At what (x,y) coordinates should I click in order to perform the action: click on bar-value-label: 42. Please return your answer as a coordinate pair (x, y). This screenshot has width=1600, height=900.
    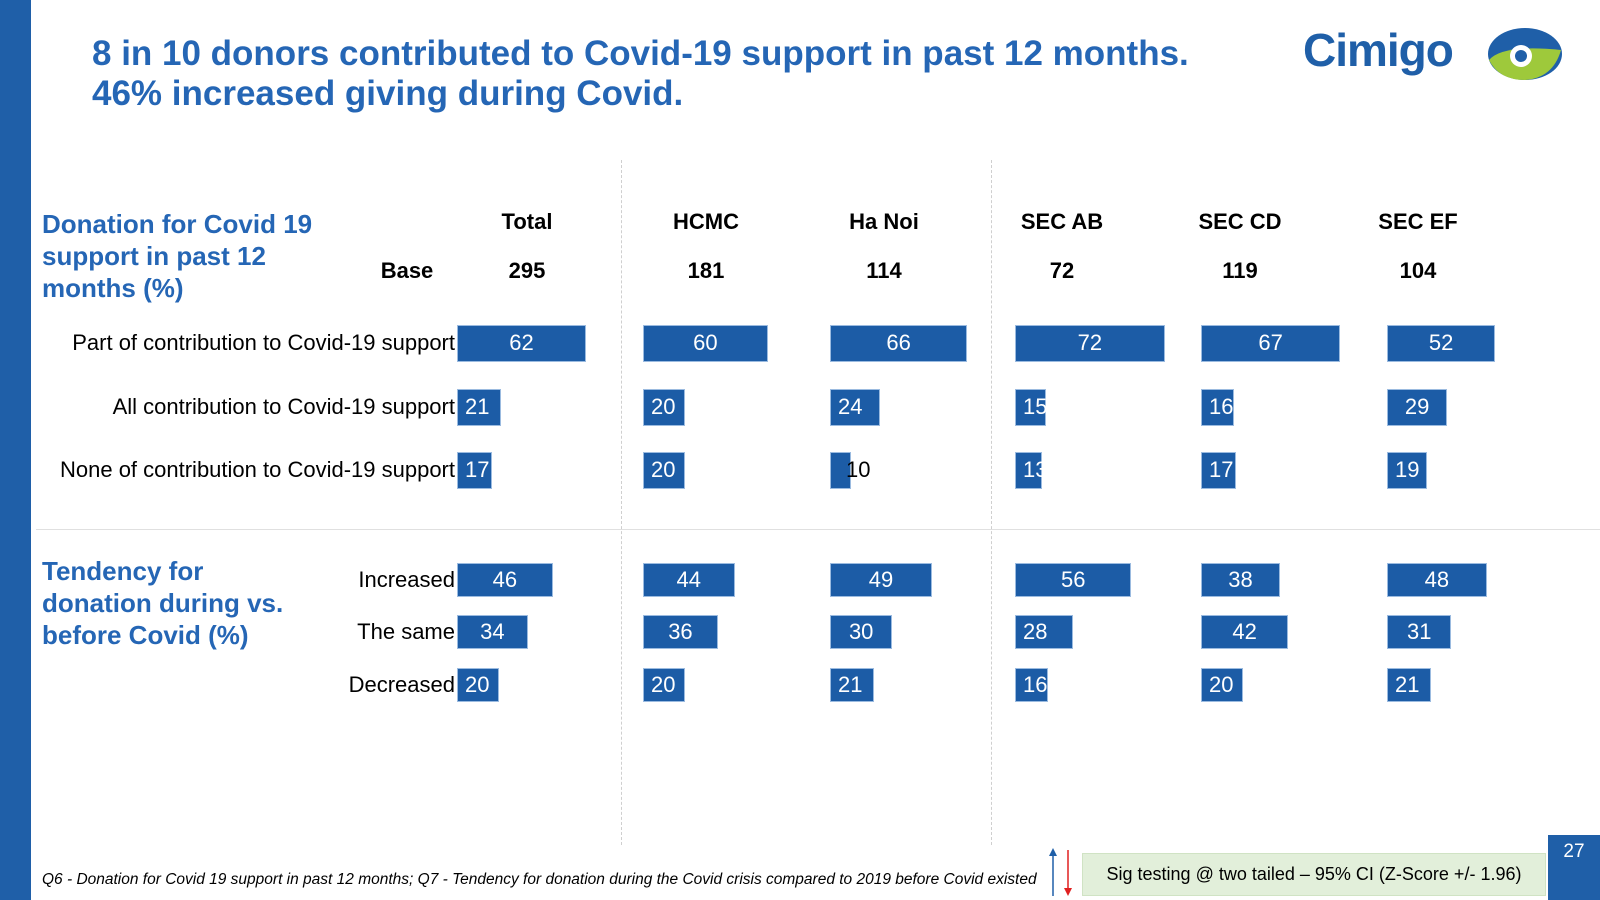
    Looking at the image, I should click on (1244, 631).